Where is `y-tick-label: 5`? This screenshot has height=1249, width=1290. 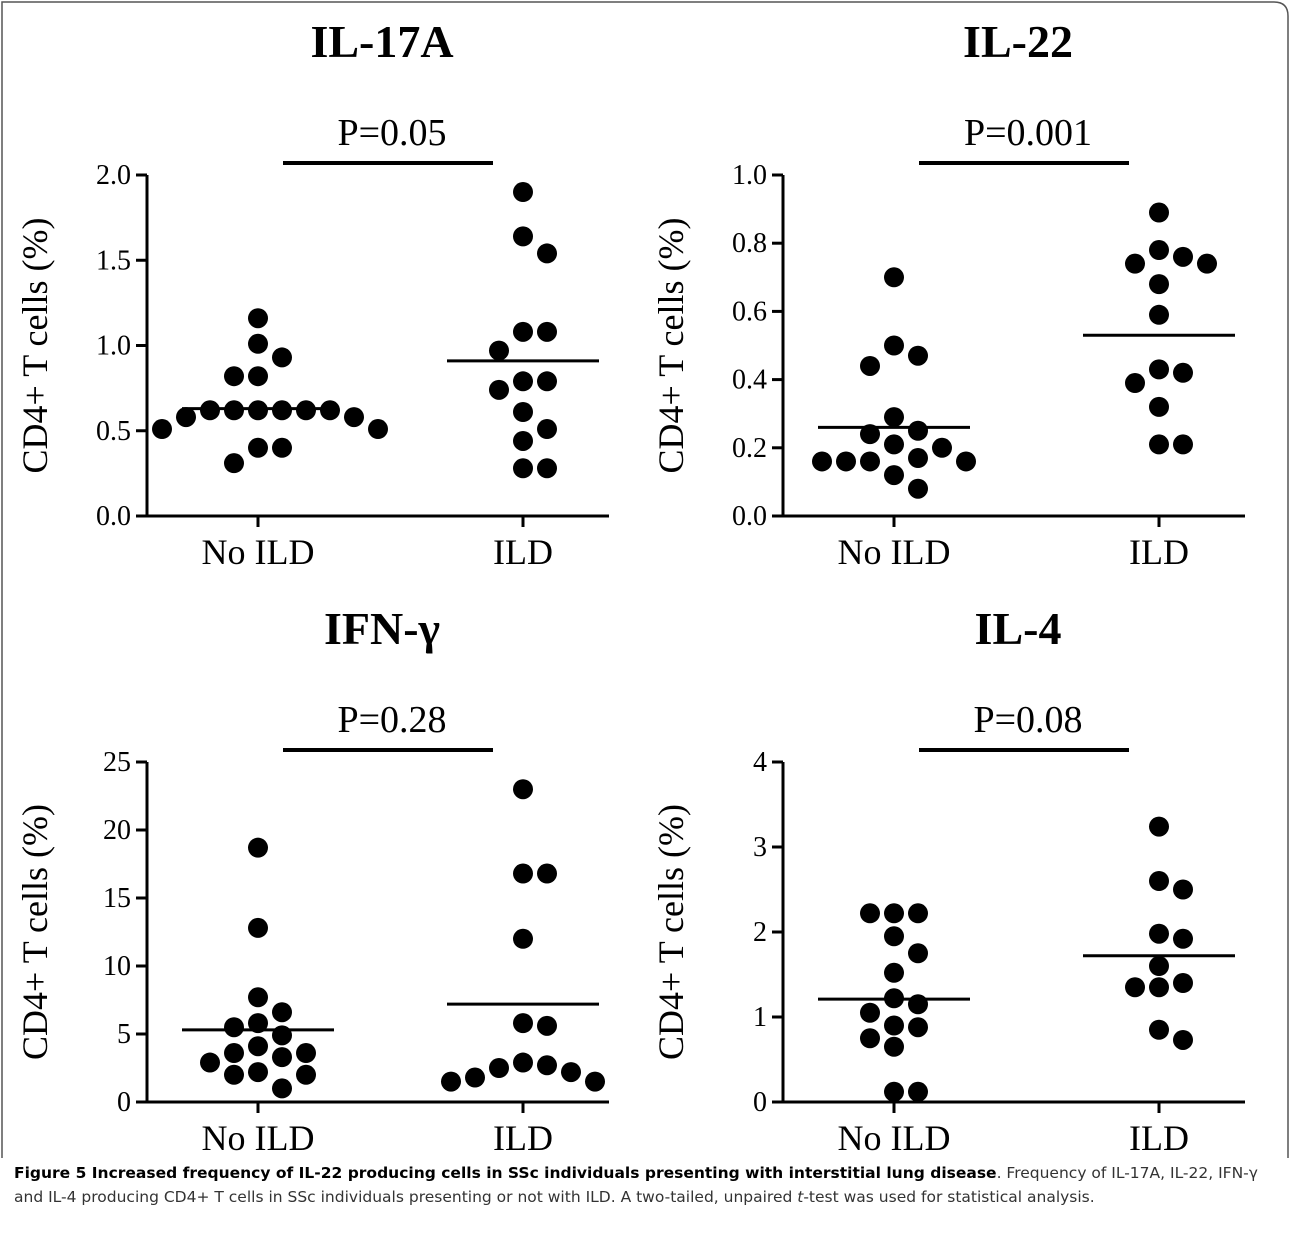
y-tick-label: 5 is located at coordinates (124, 1034).